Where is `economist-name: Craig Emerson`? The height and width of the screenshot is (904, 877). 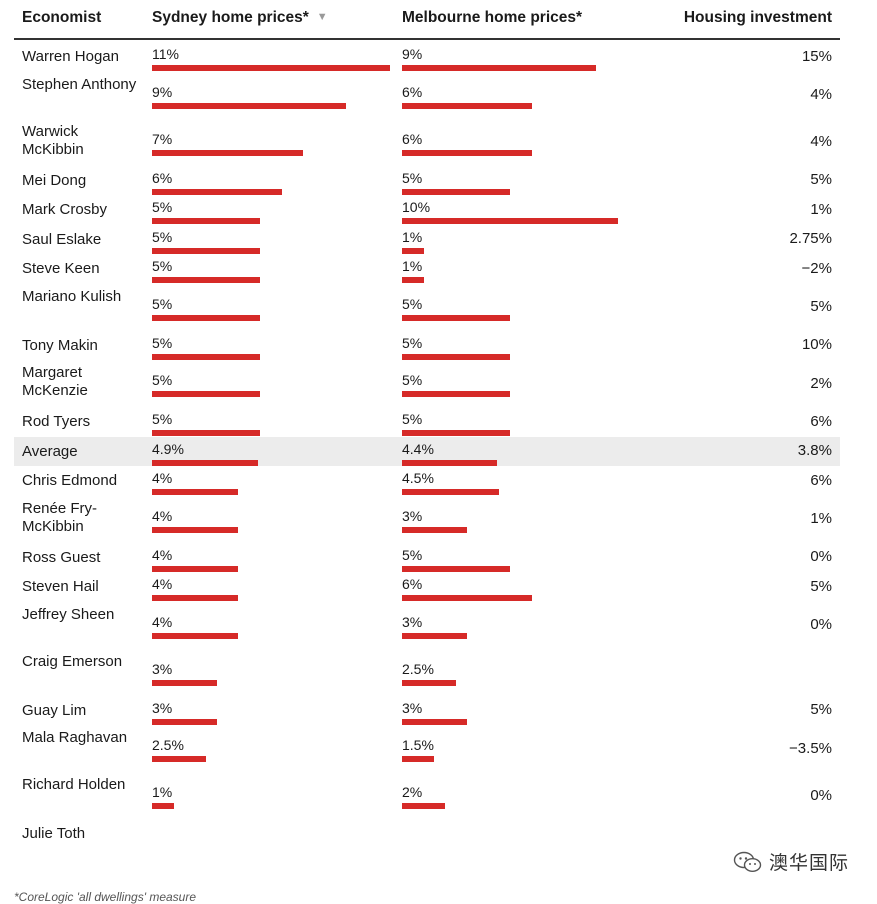
economist-name: Craig Emerson is located at coordinates (72, 661).